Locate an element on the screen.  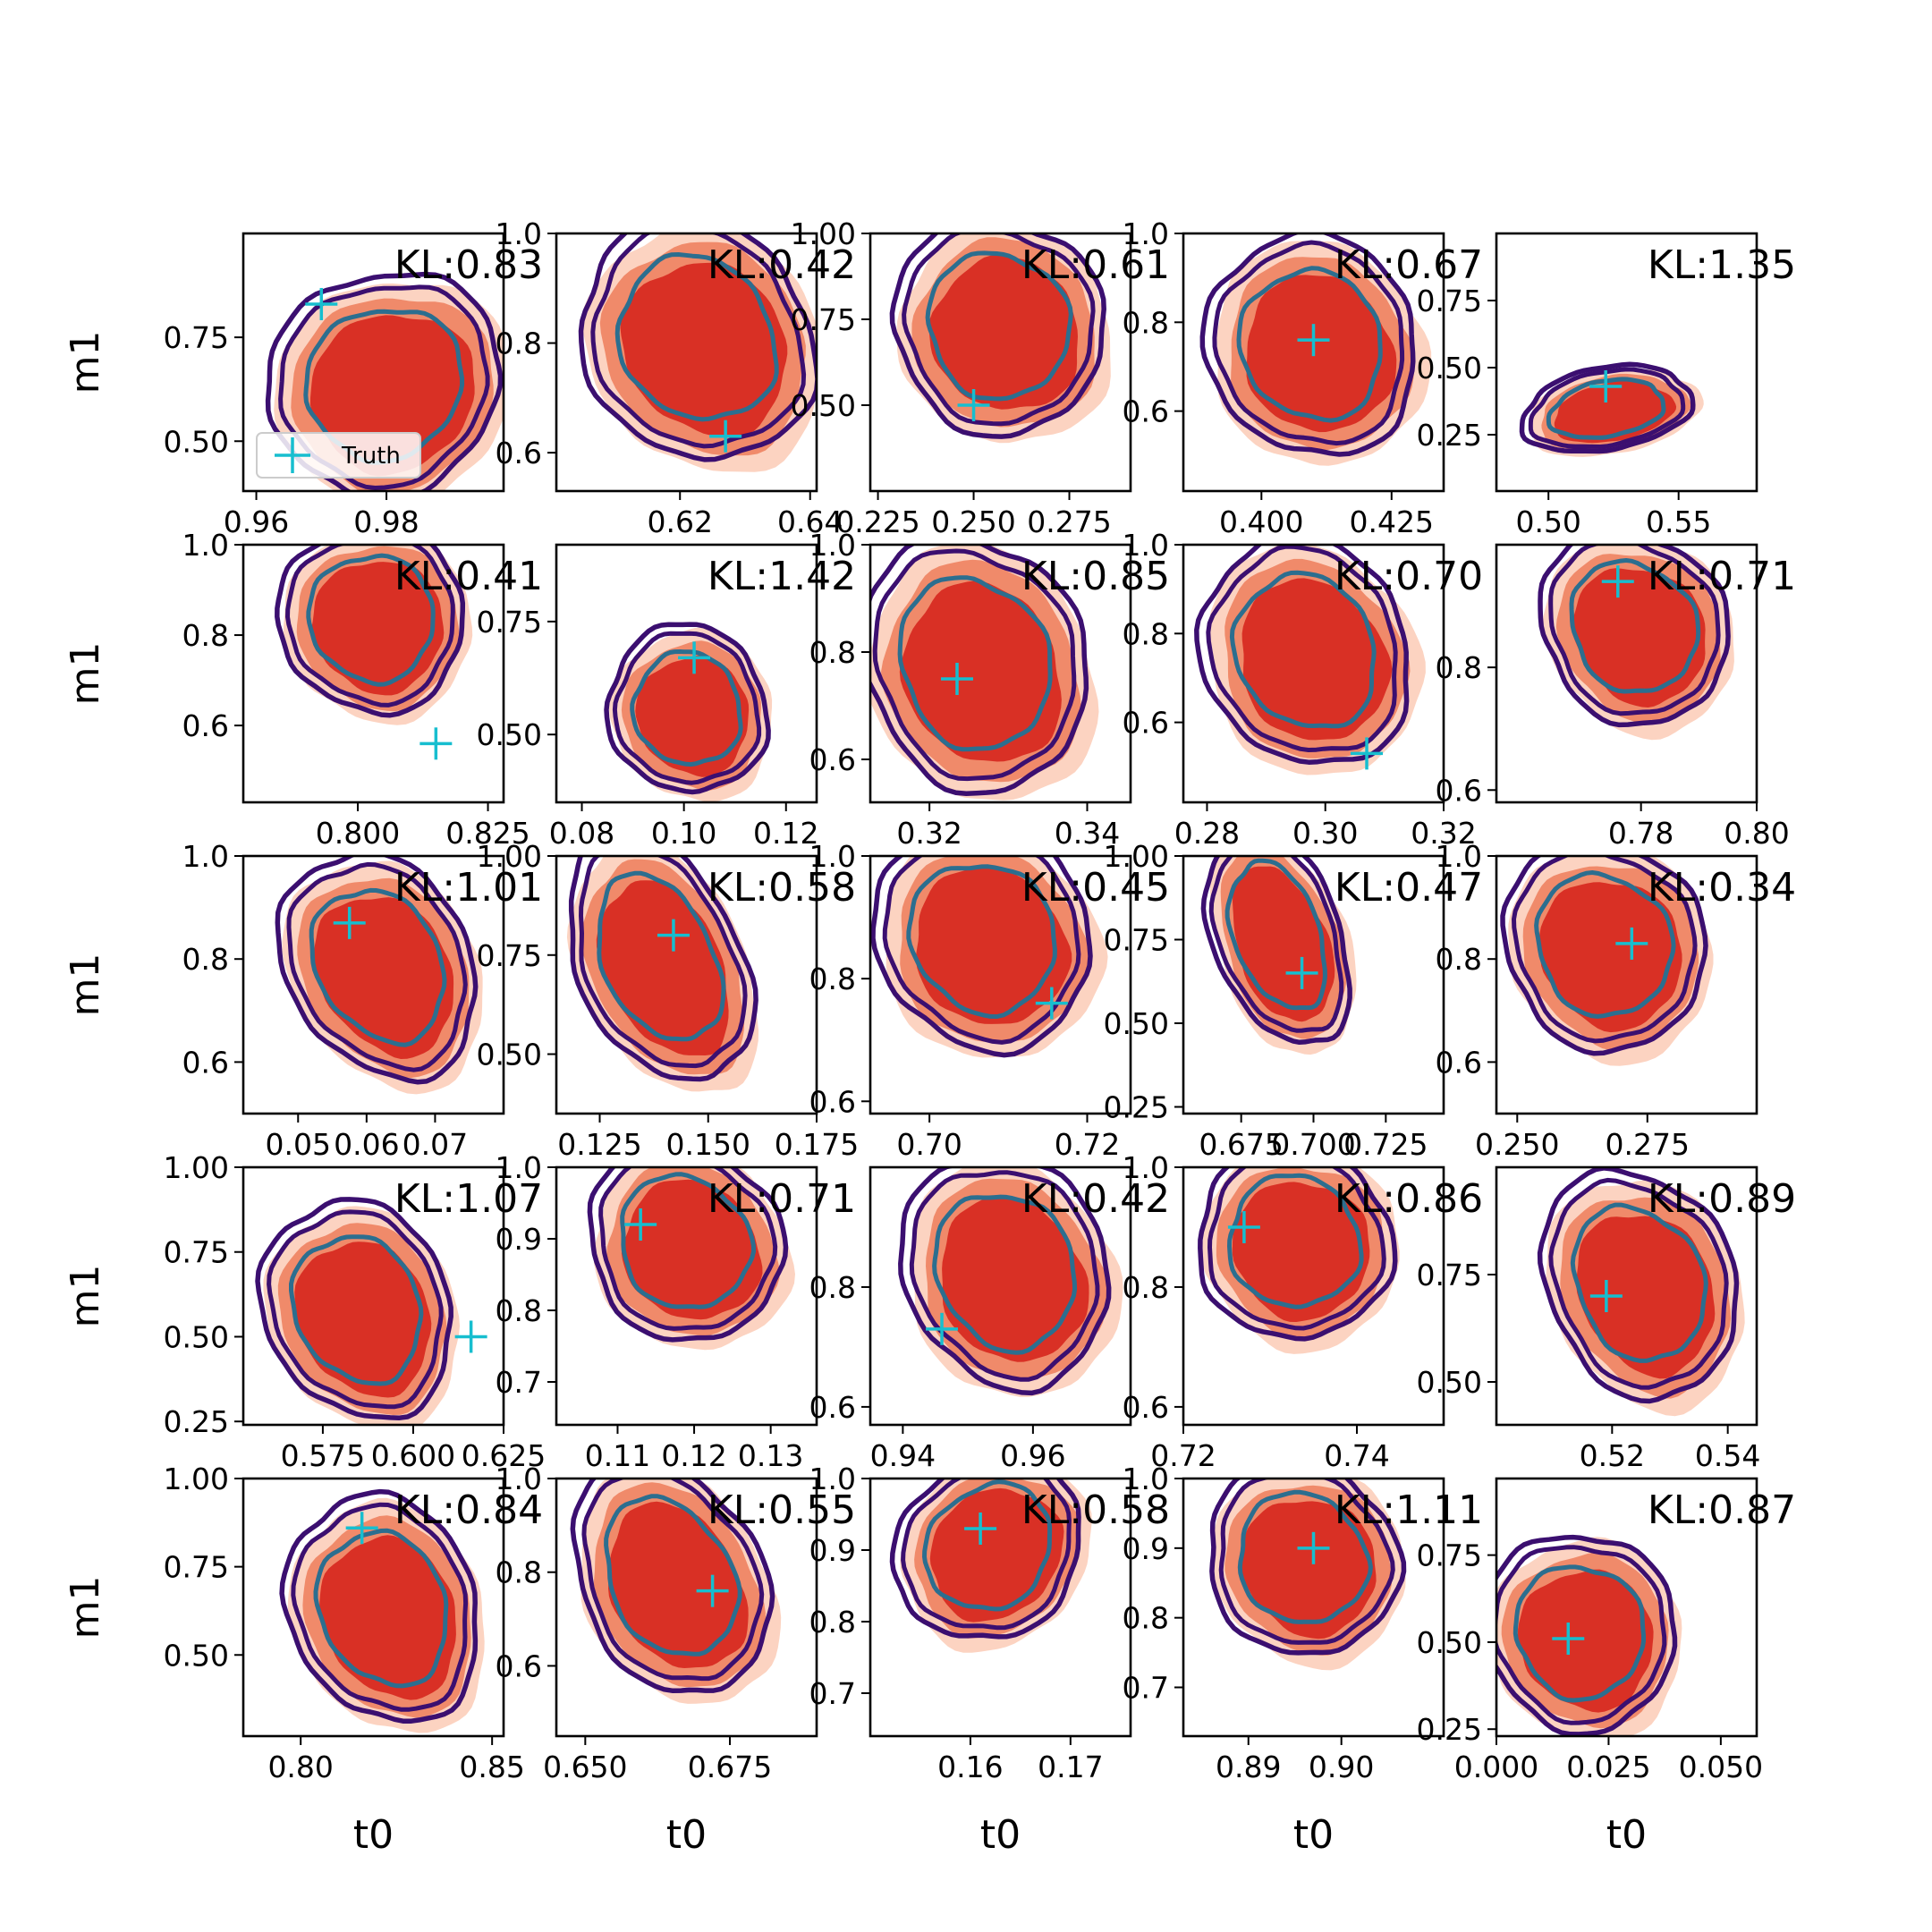
x-tick-label: 0.94 is located at coordinates (903, 1455).